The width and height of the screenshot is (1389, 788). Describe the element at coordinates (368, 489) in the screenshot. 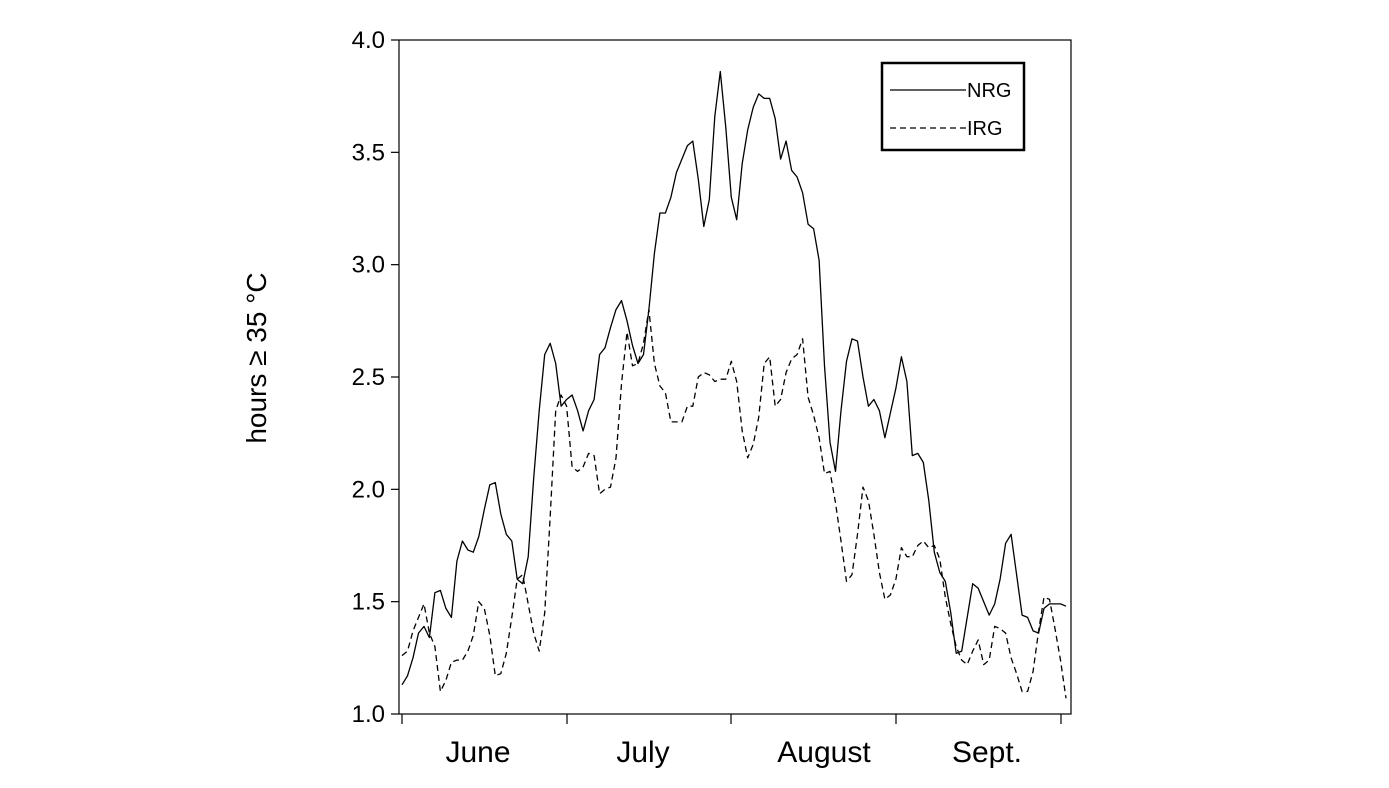

I see `y-tick-label: 2.0` at that location.